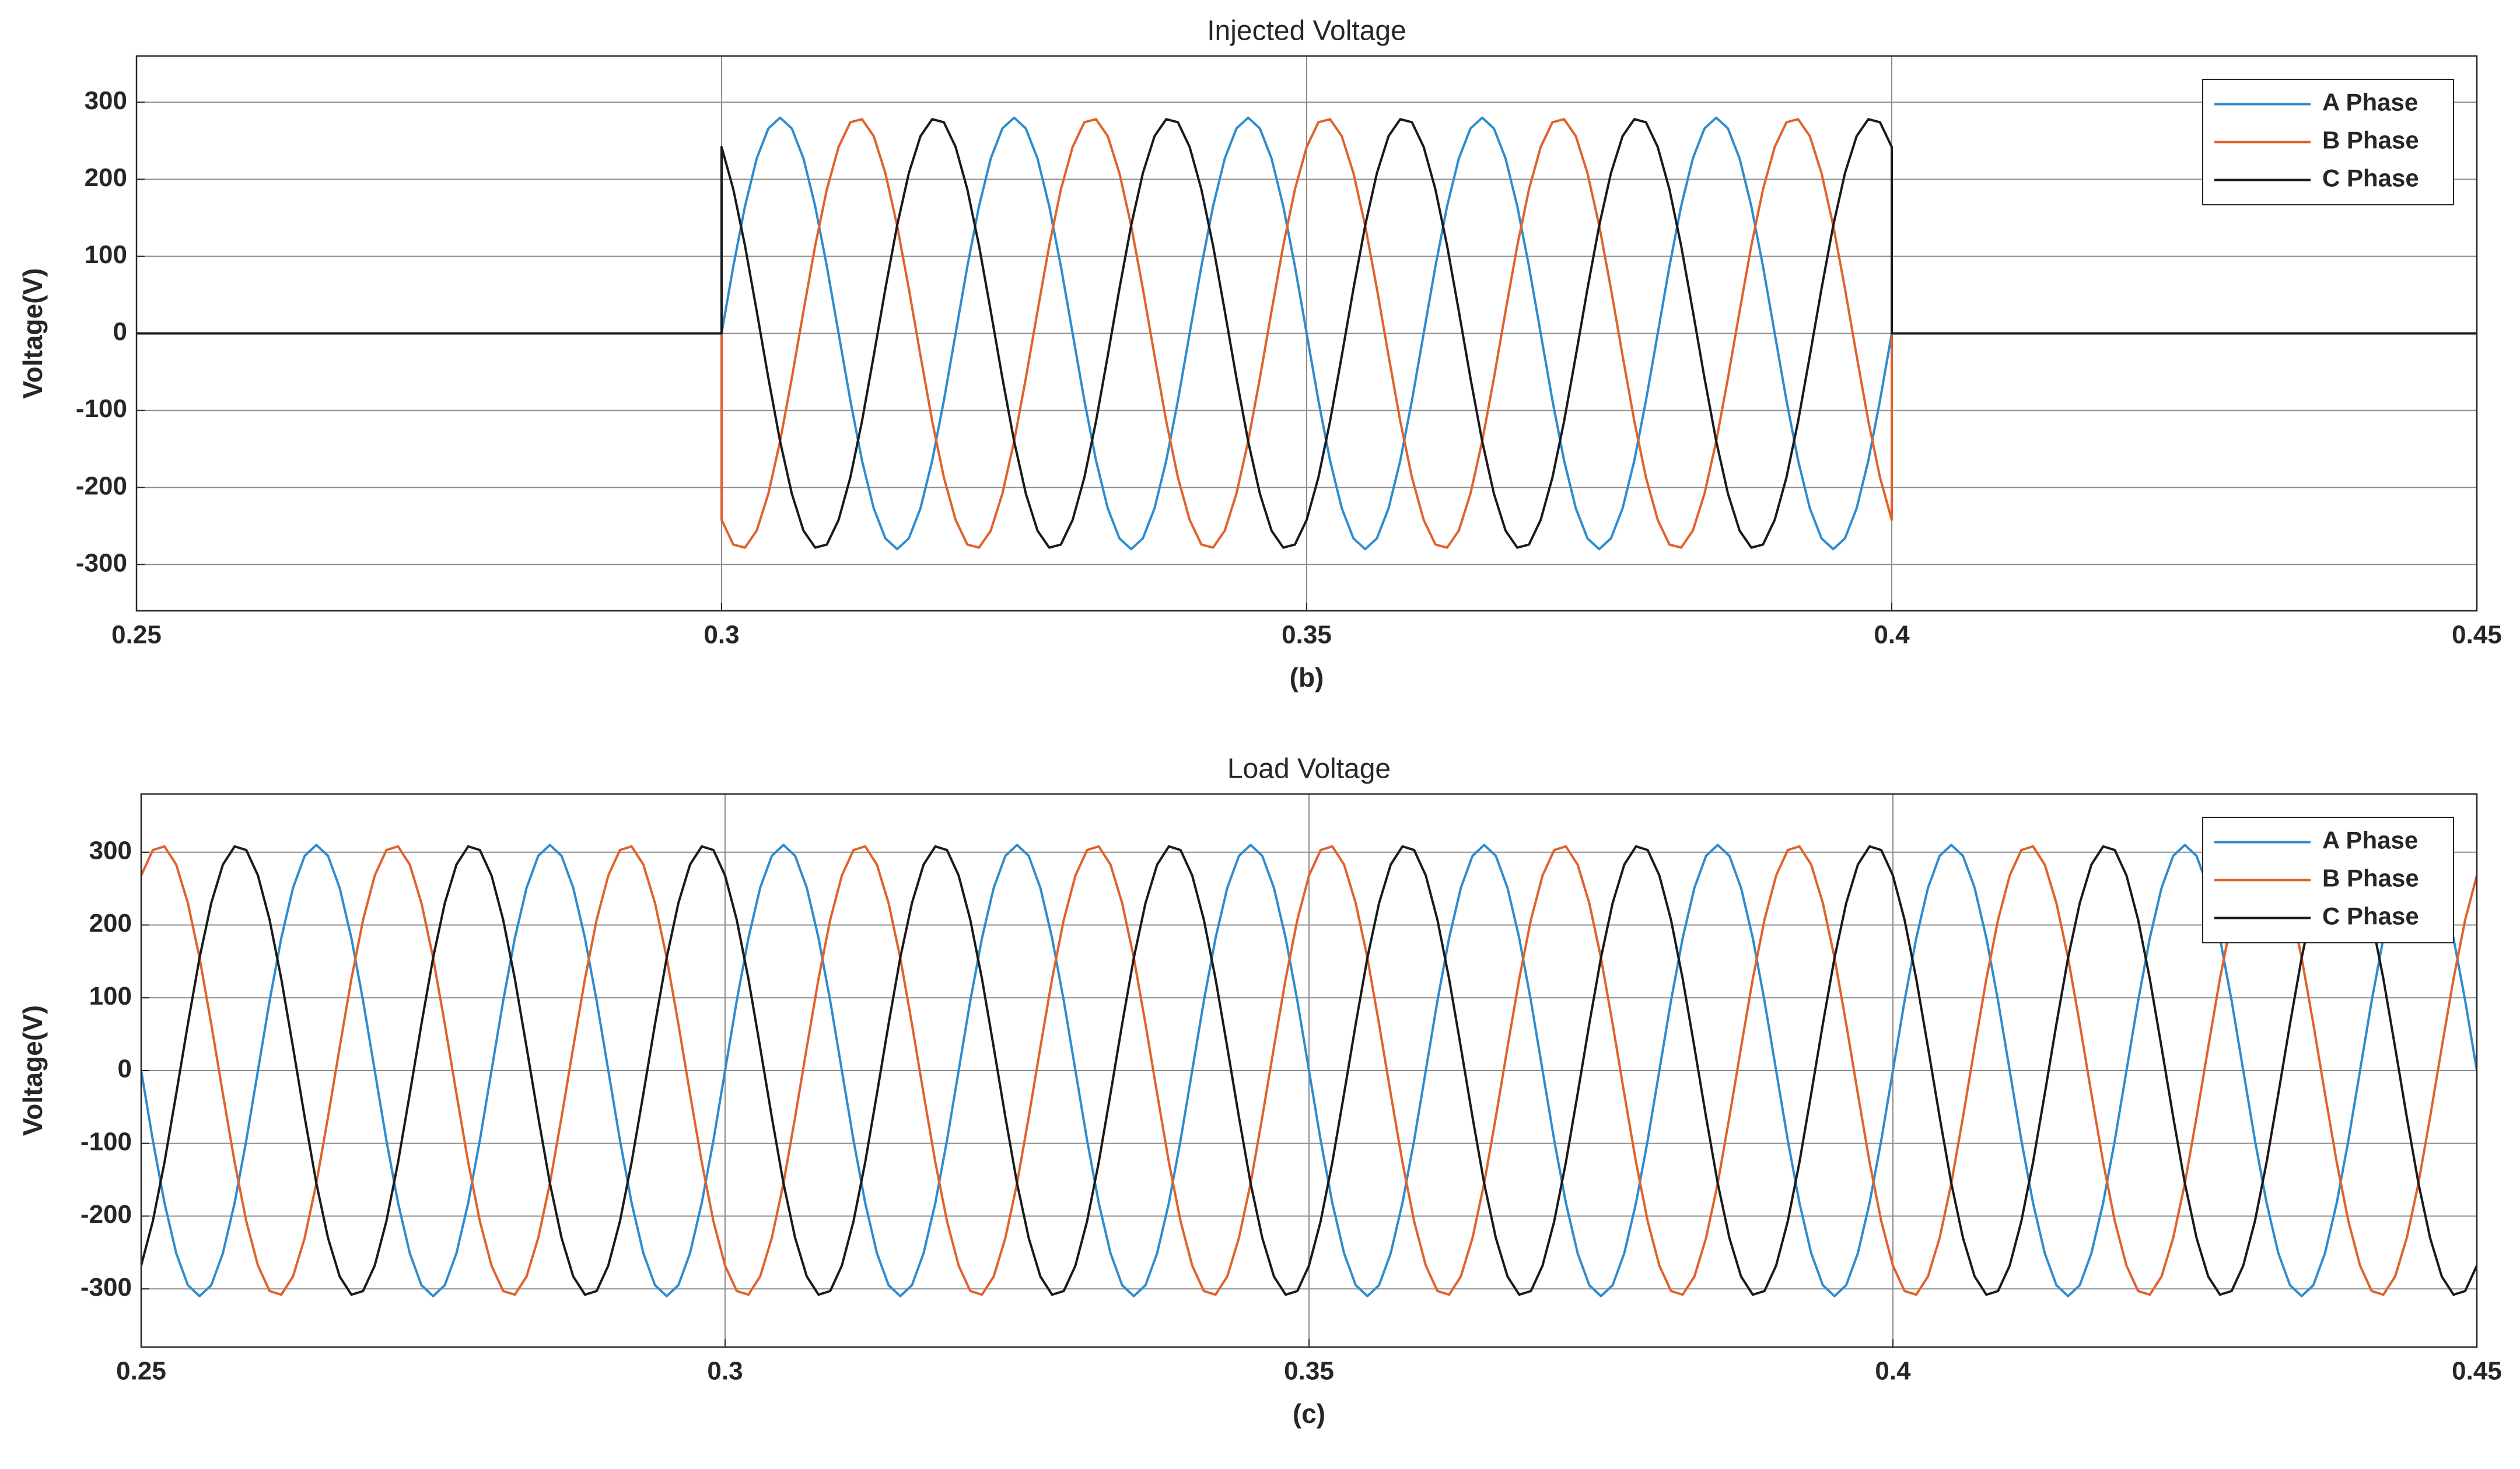 This screenshot has height=1469, width=2520. What do you see at coordinates (1309, 1413) in the screenshot?
I see `chart-caption: (c)` at bounding box center [1309, 1413].